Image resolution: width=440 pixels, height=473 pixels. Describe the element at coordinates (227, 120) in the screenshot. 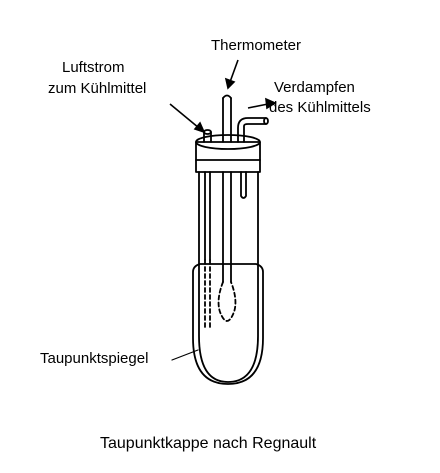

I see `thermometer-rod` at that location.